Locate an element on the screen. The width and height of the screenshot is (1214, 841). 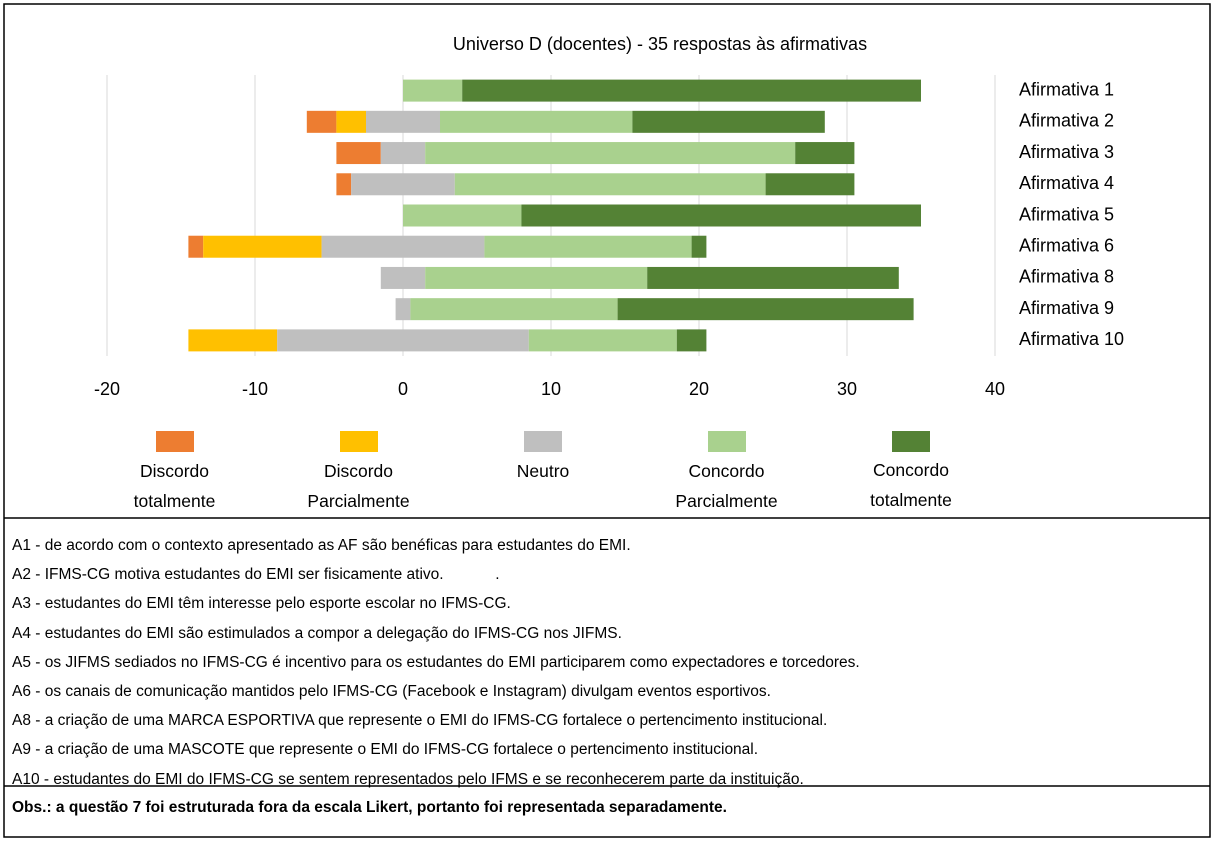
y-tick-label: Afirmativa 2 is located at coordinates (1066, 121).